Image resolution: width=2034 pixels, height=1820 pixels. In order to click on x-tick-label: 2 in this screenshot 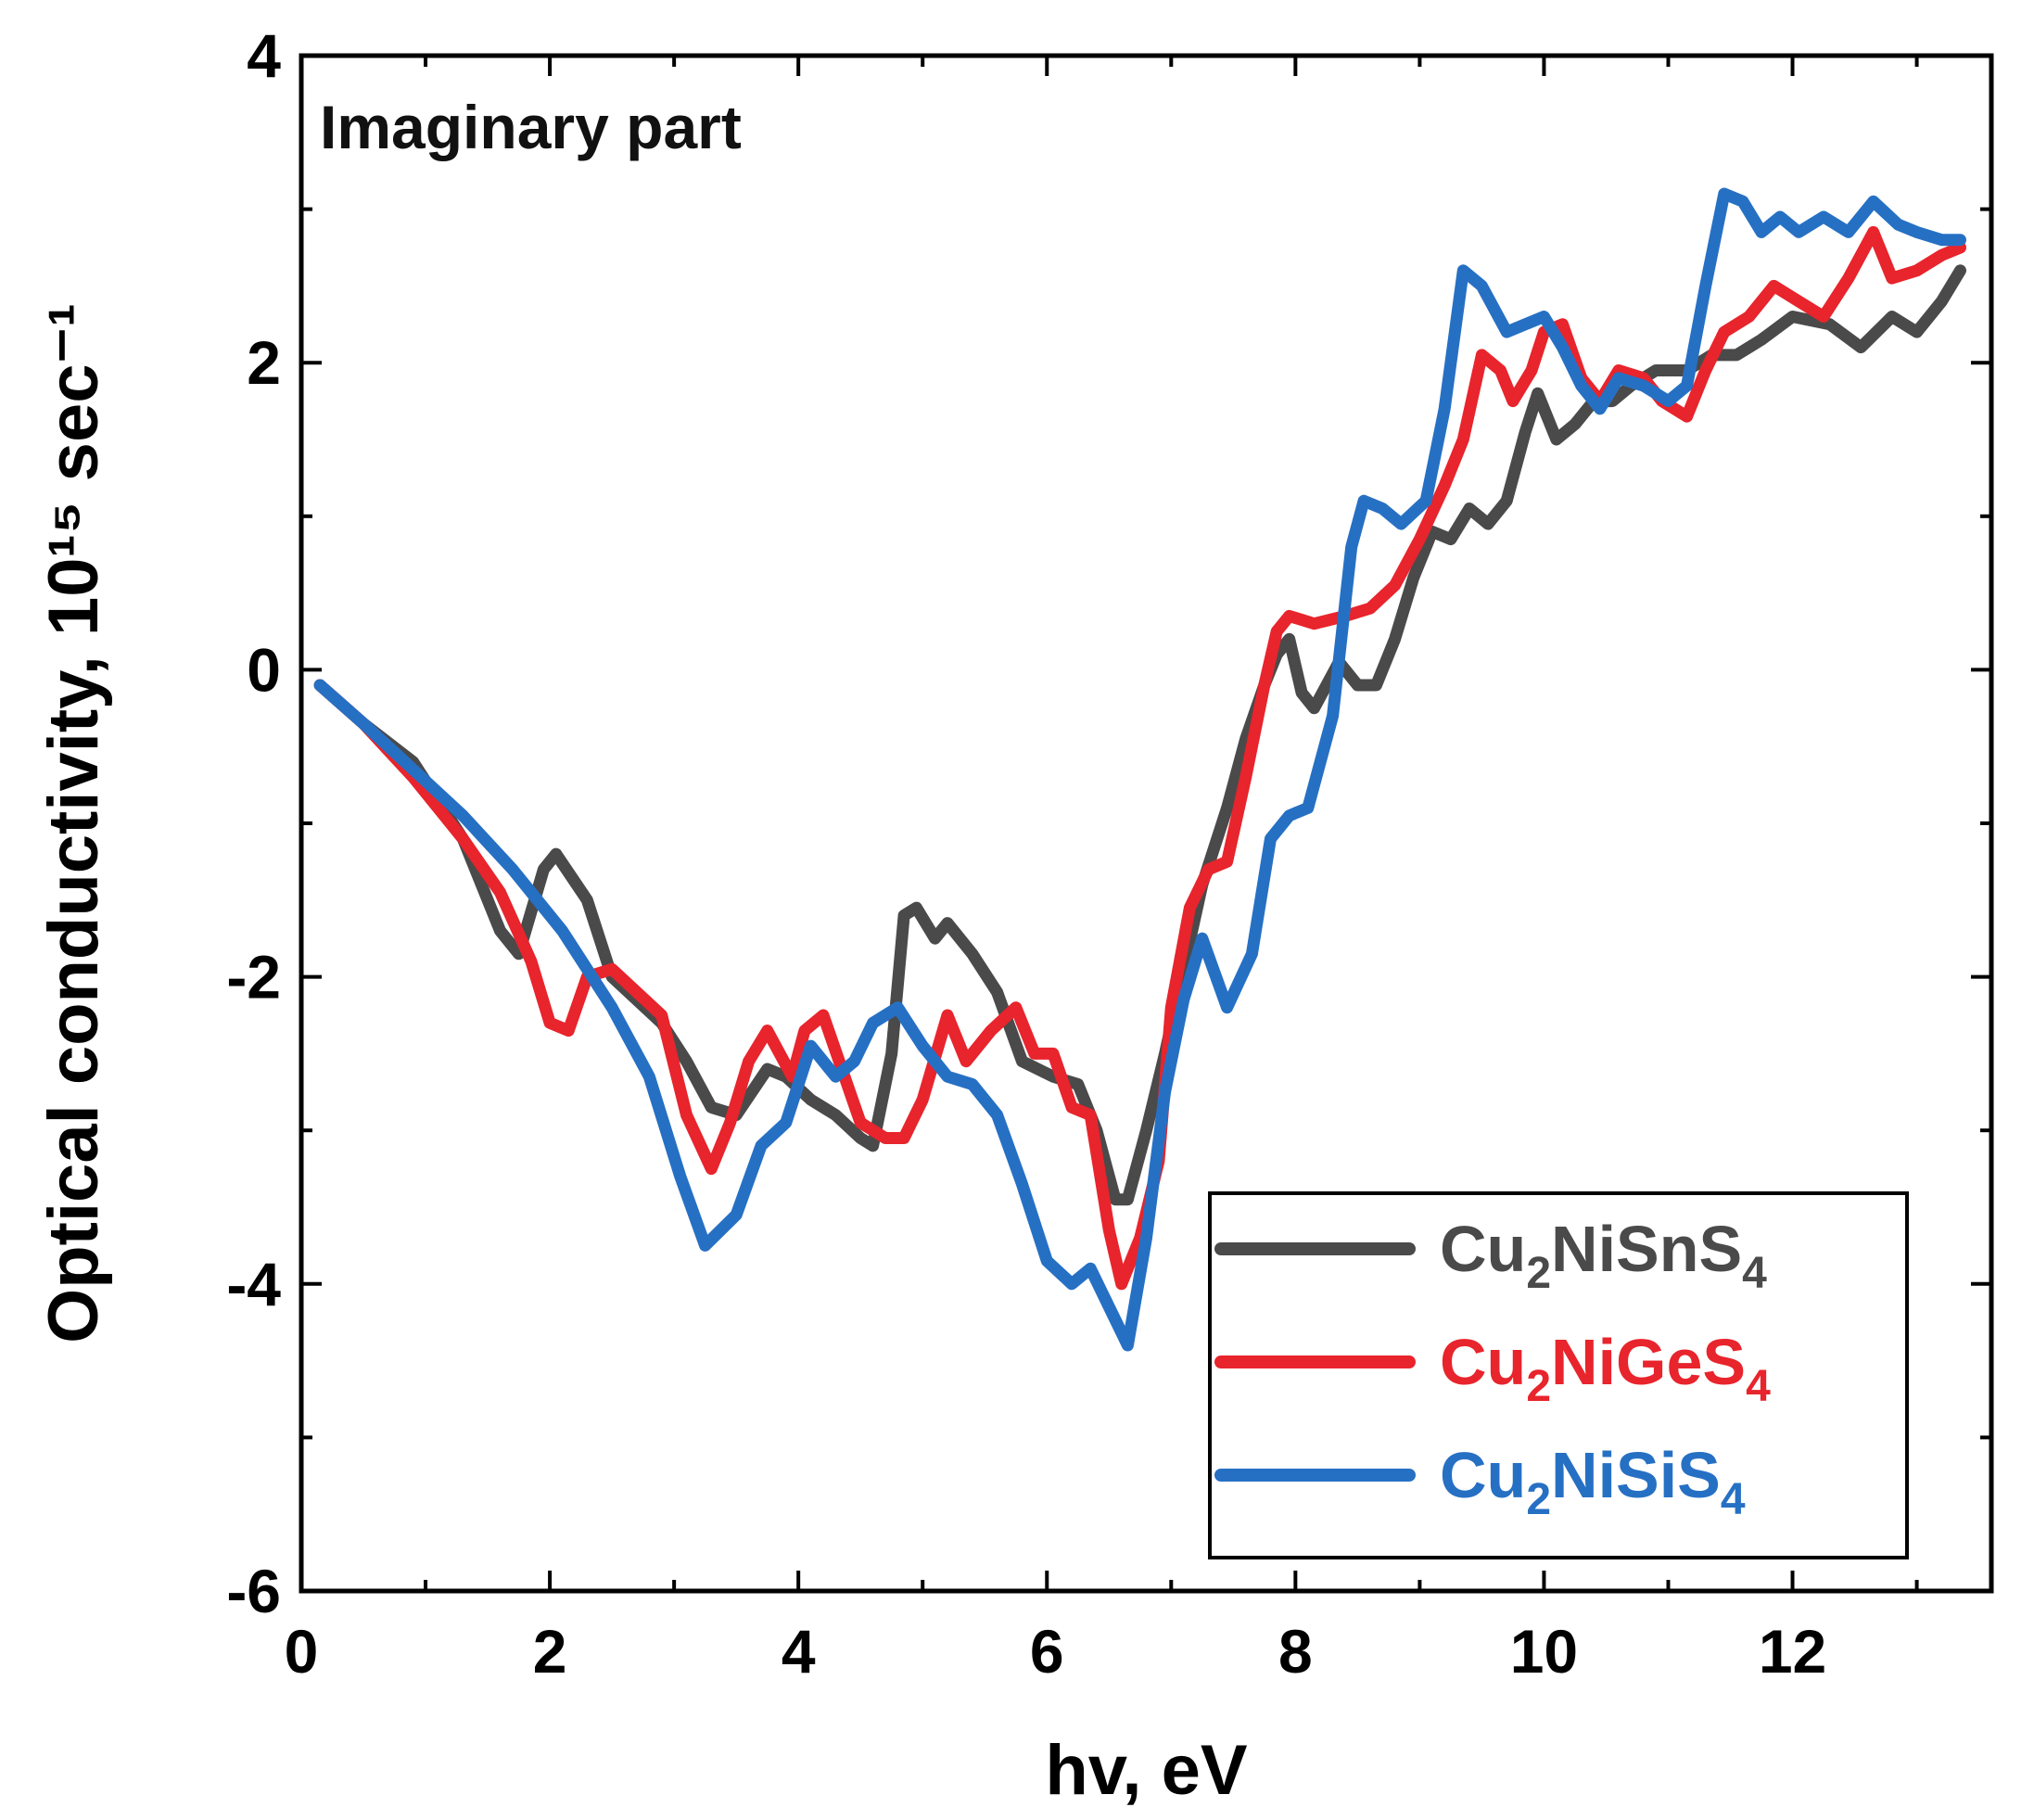, I will do `click(550, 1651)`.